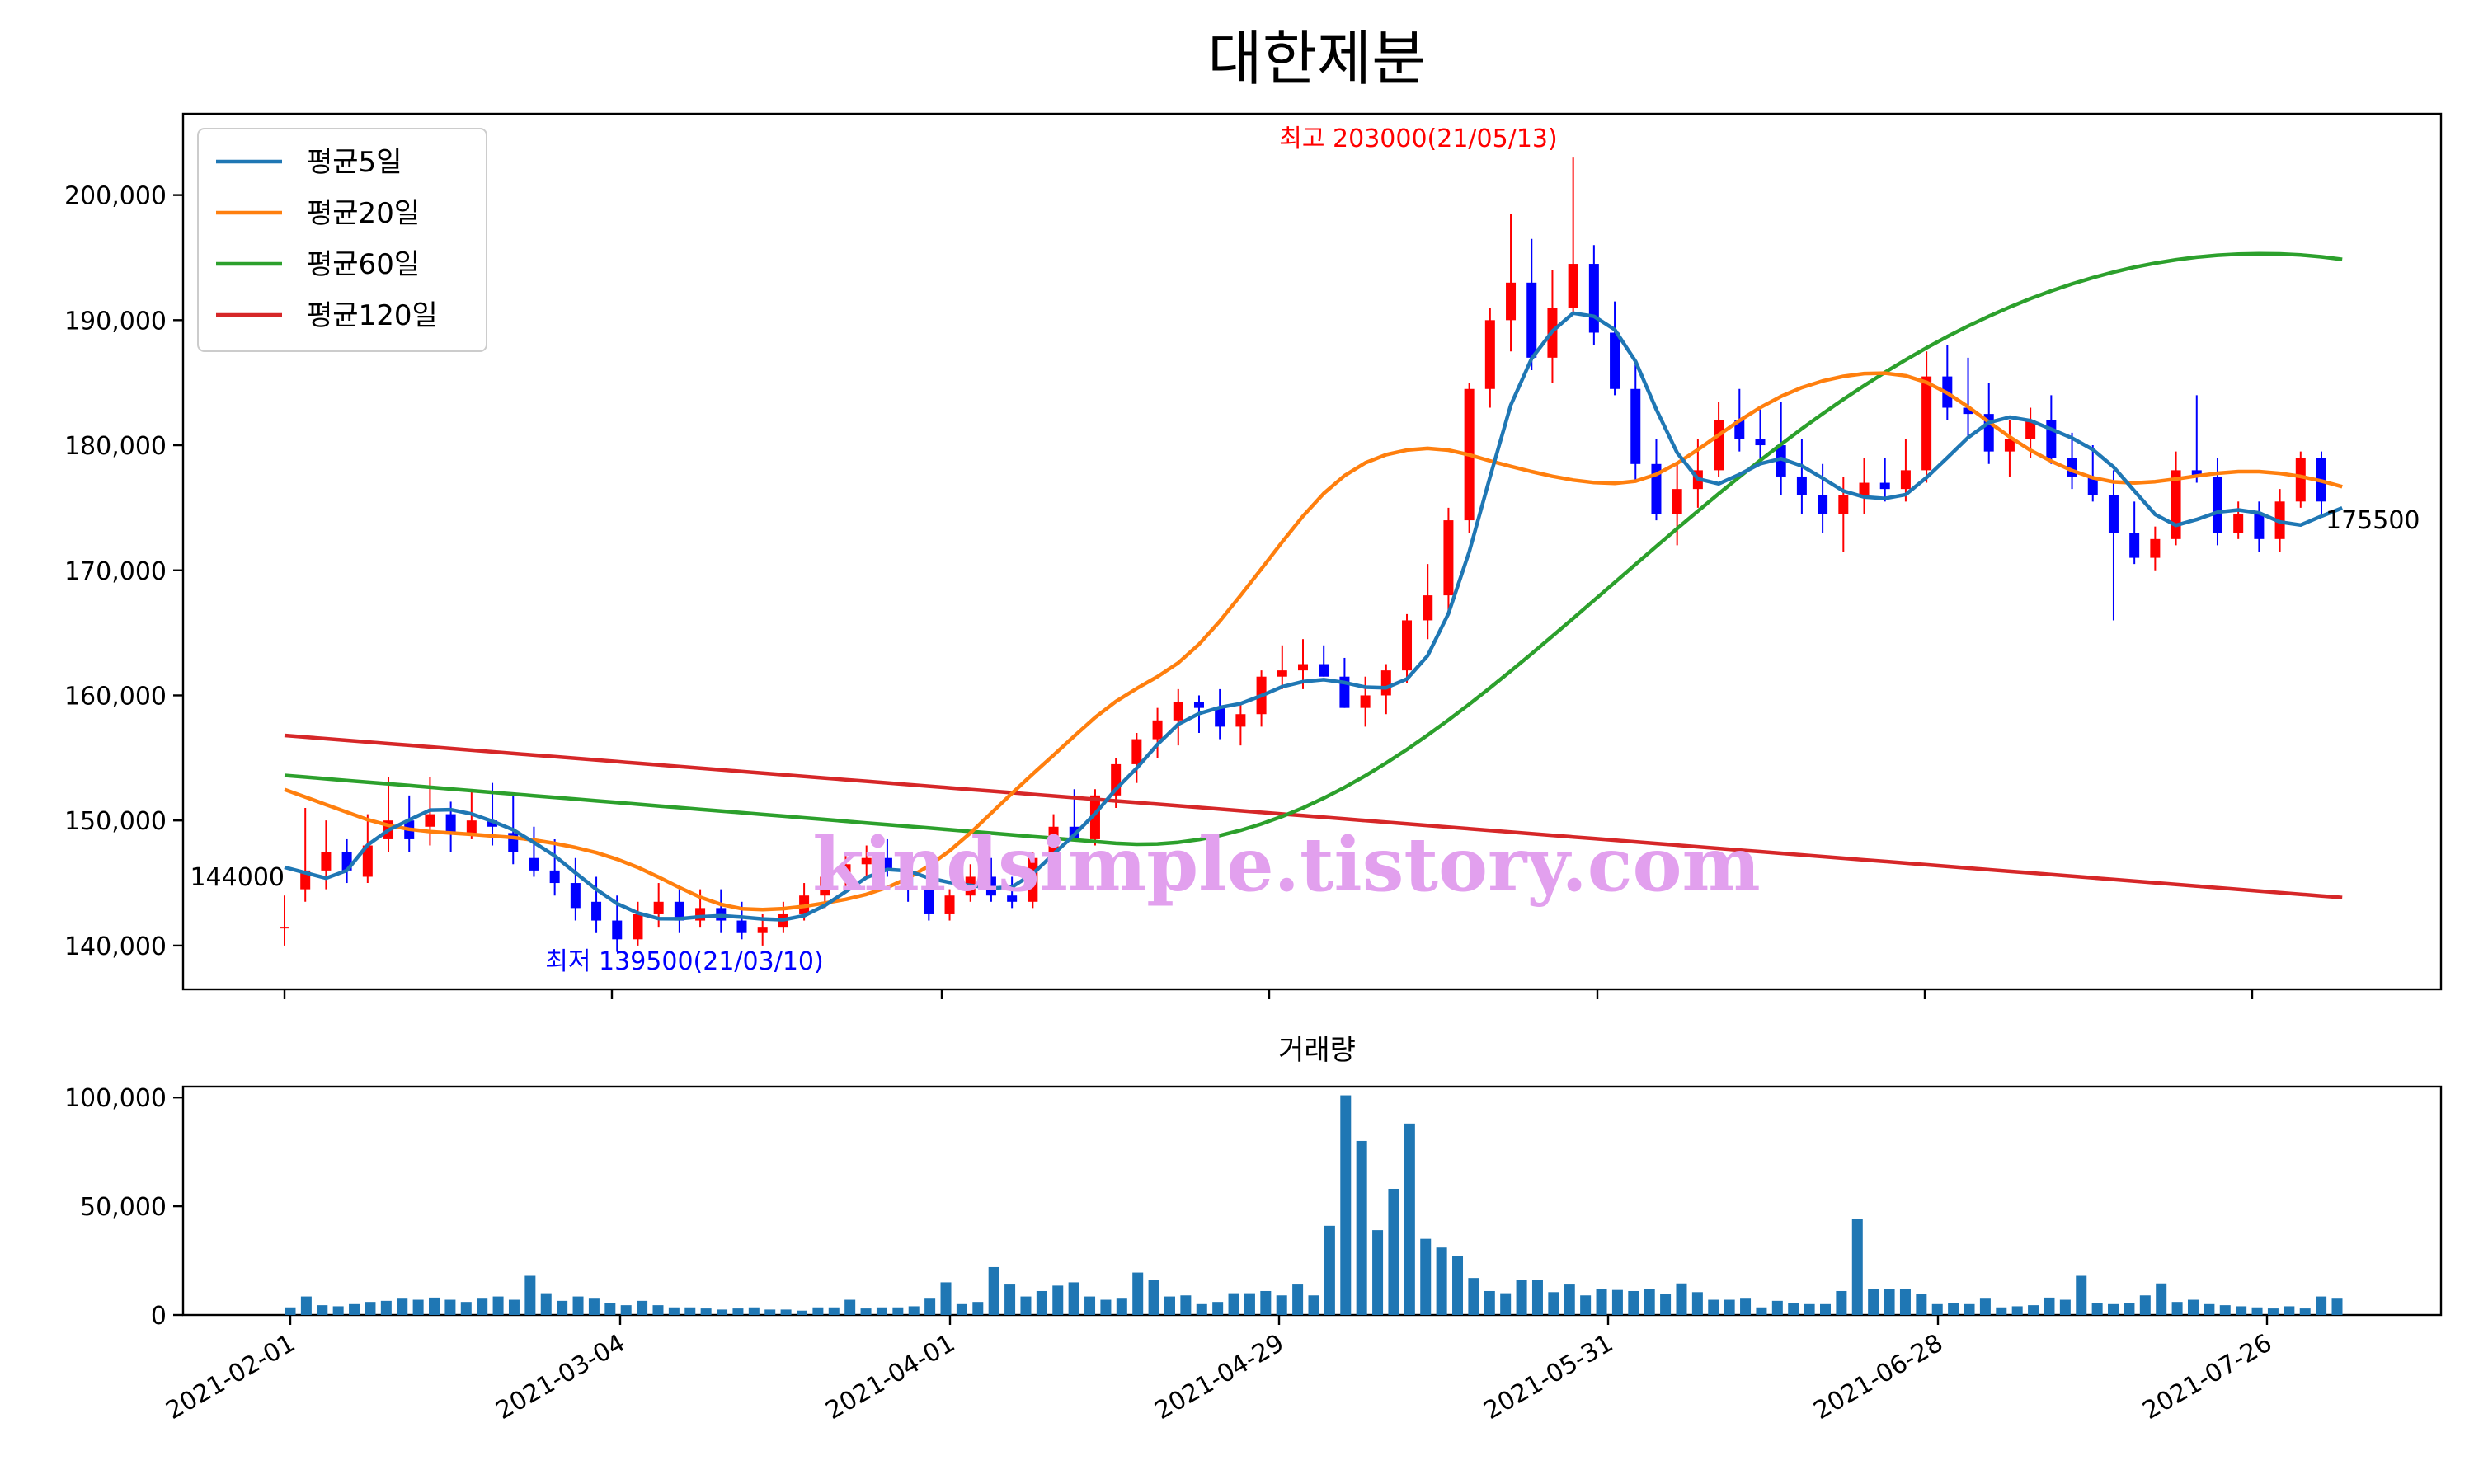  What do you see at coordinates (363, 264) in the screenshot?
I see `legend-label: 평균60일` at bounding box center [363, 264].